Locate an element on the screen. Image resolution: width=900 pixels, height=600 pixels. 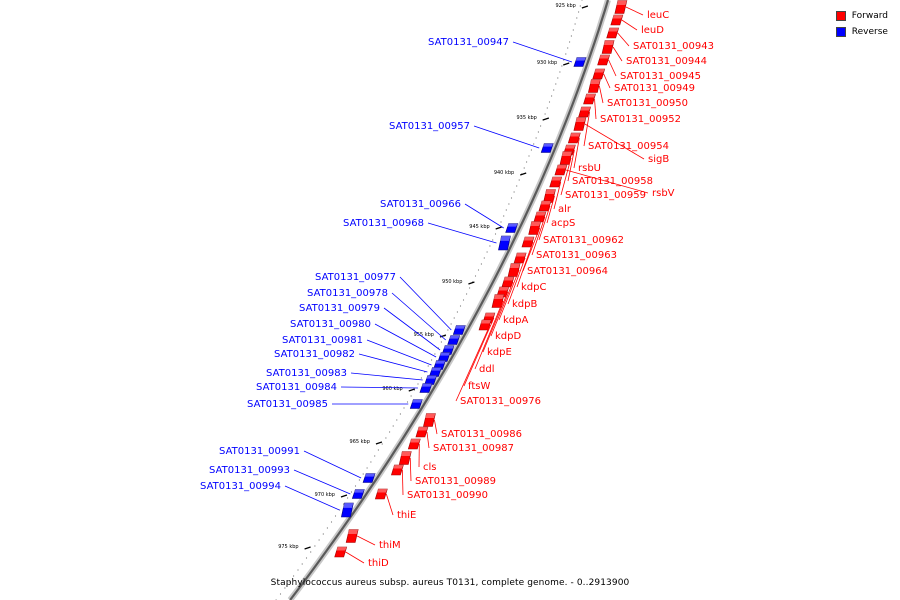
forward-gene-label: acpS is located at coordinates (563, 223).